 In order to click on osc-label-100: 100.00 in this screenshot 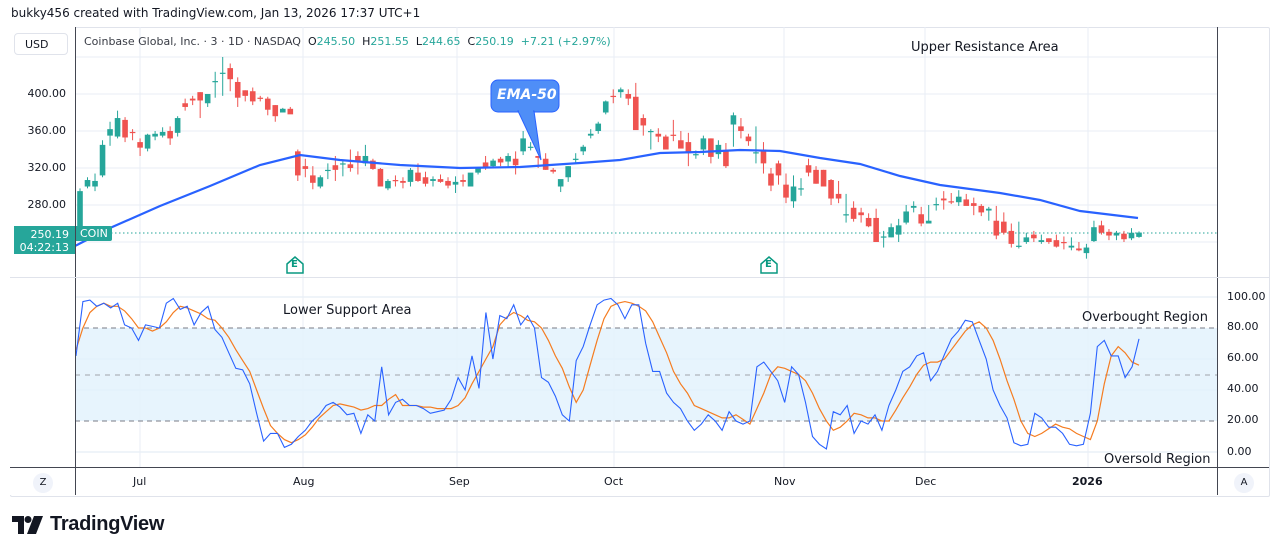, I will do `click(1246, 296)`.